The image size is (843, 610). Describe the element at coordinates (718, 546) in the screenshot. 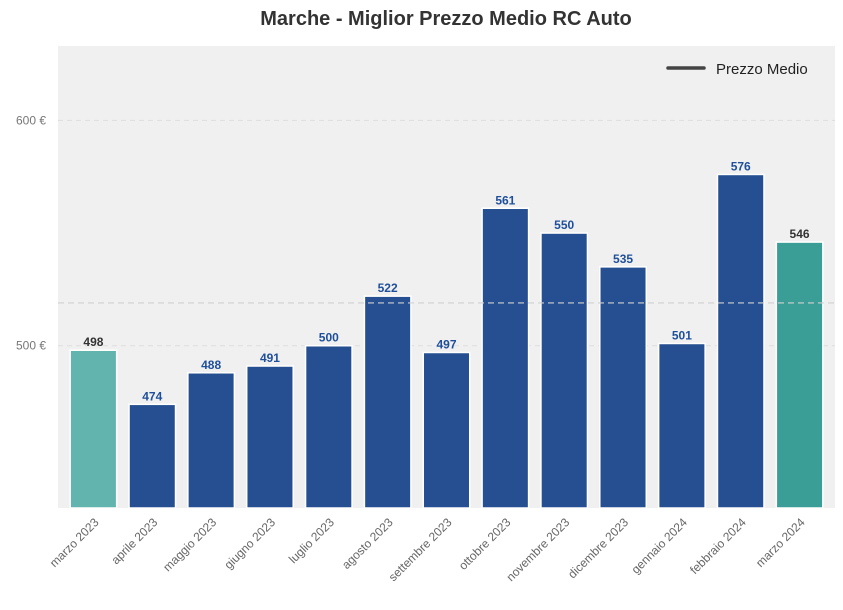

I see `x-tick-label: febbraio 2024` at that location.